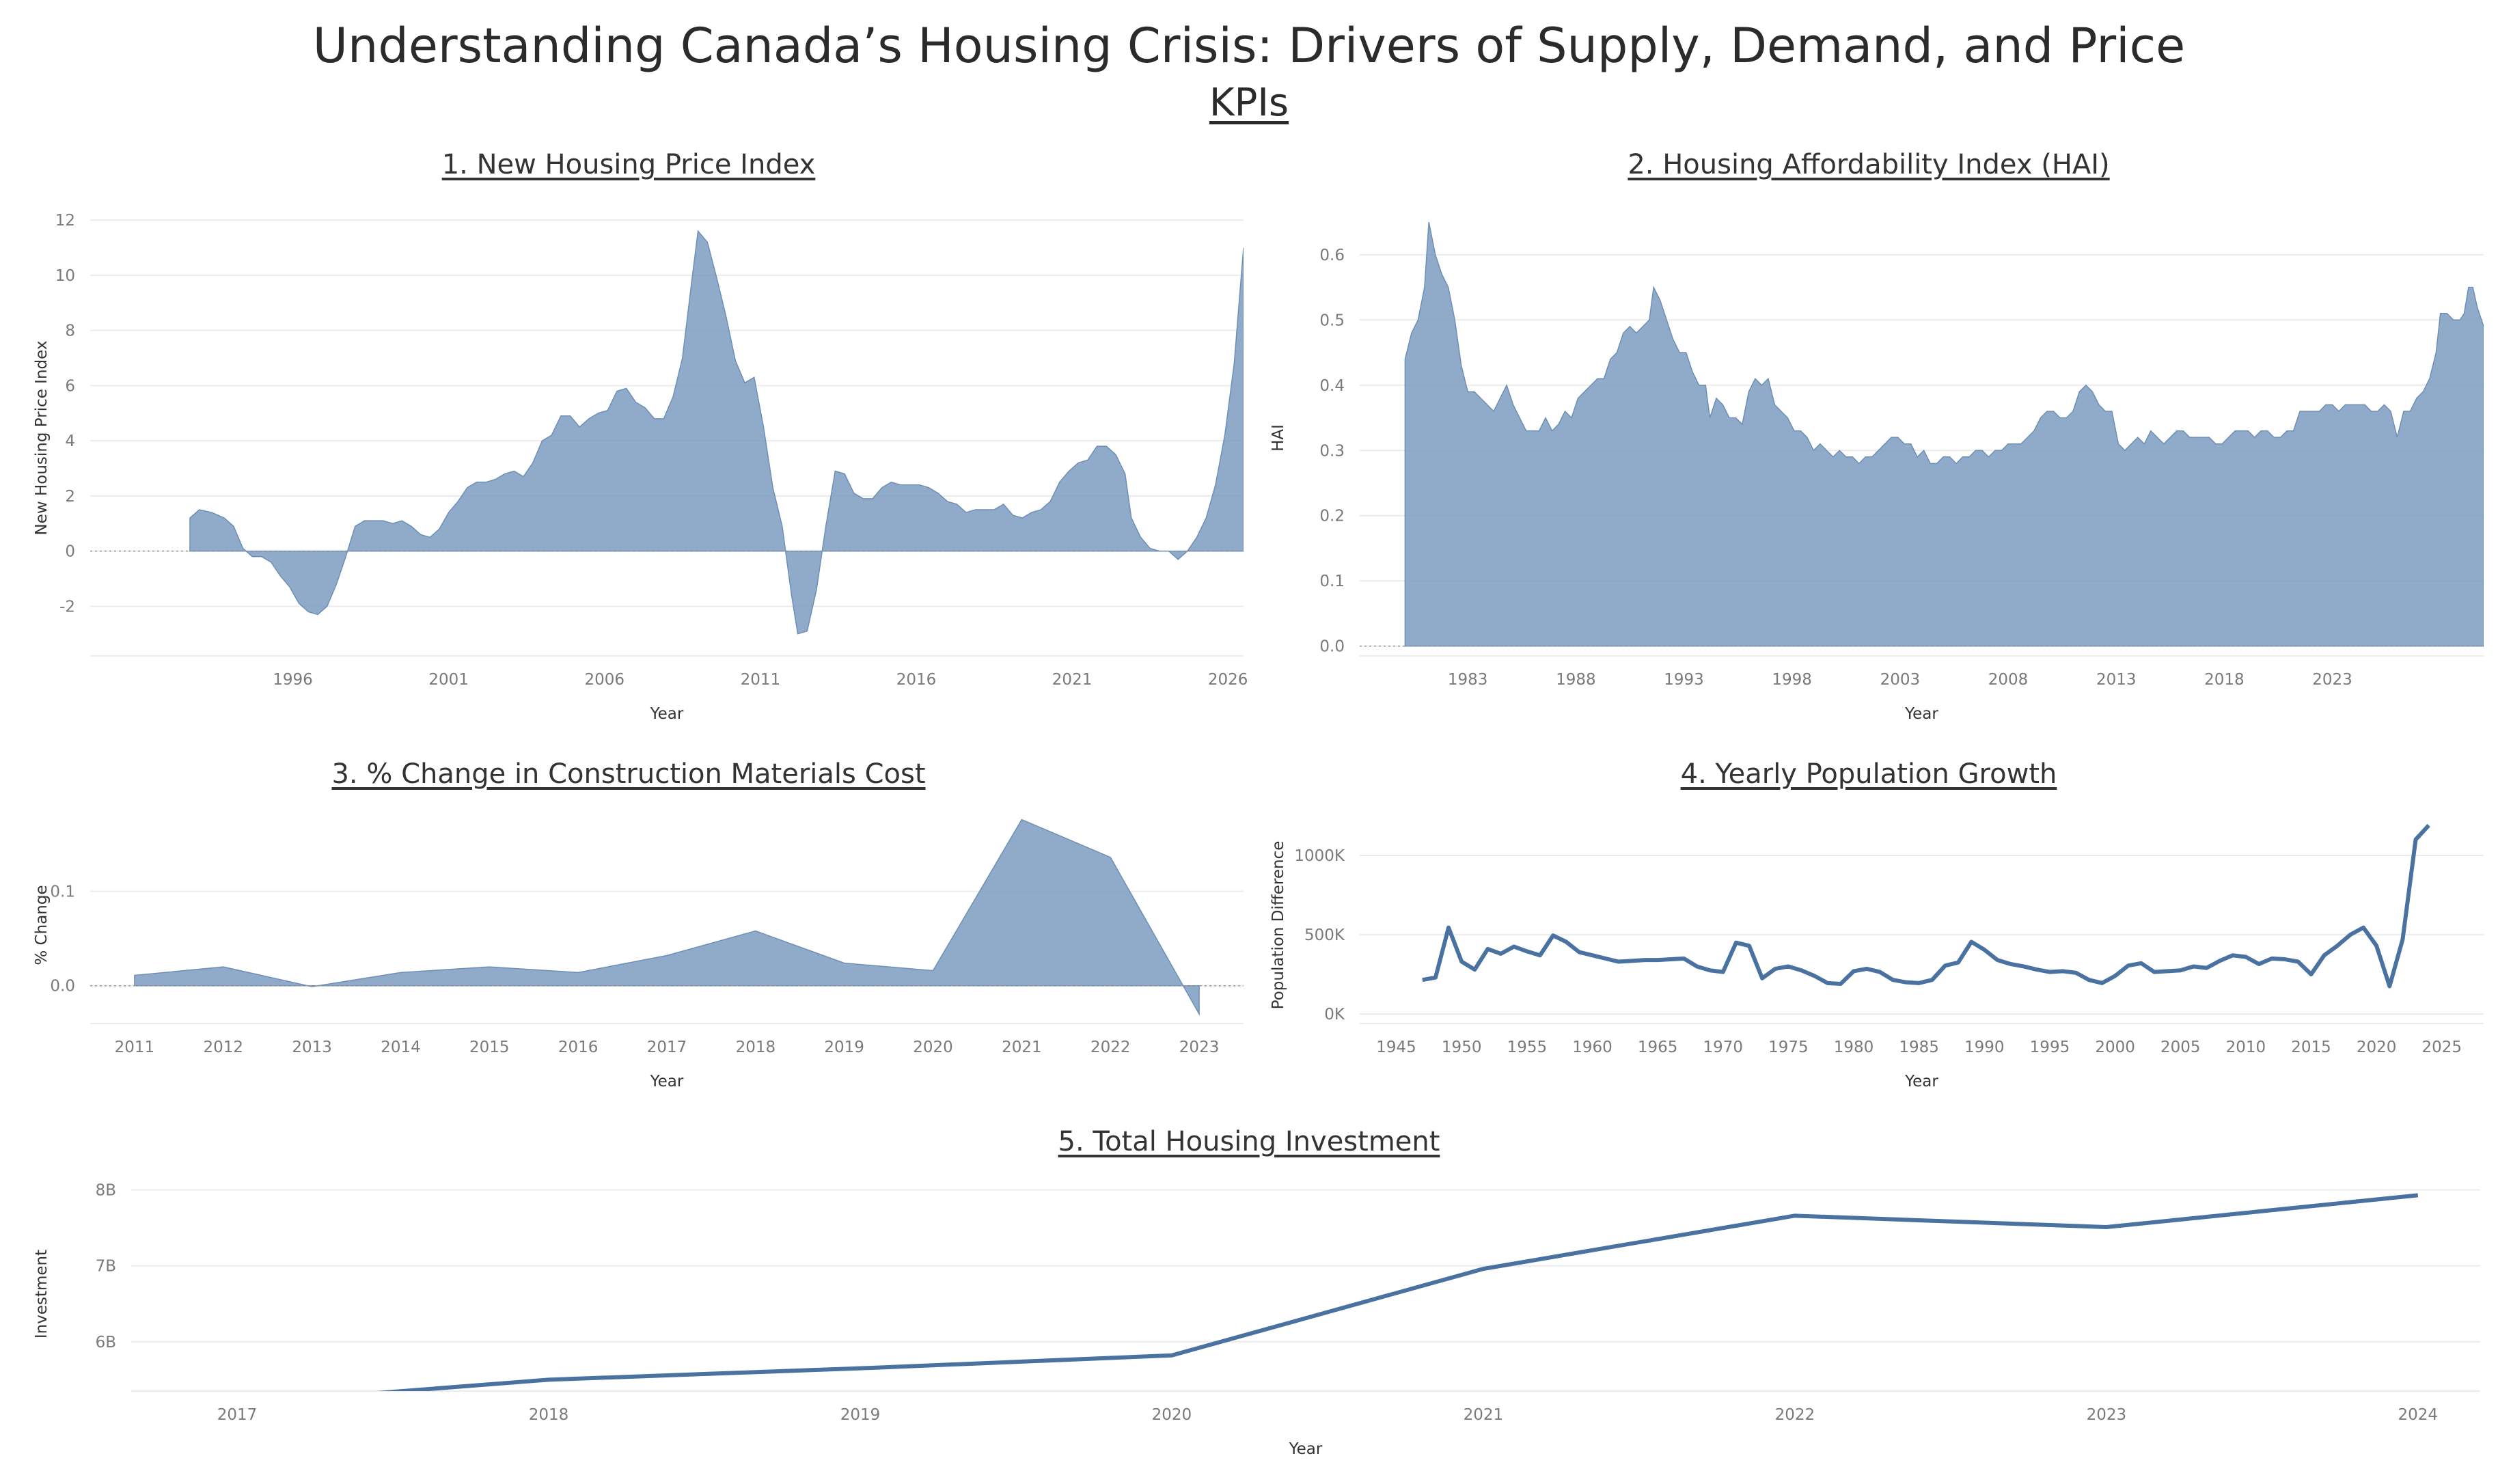  I want to click on x-tick-label: 1995, so click(2050, 1048).